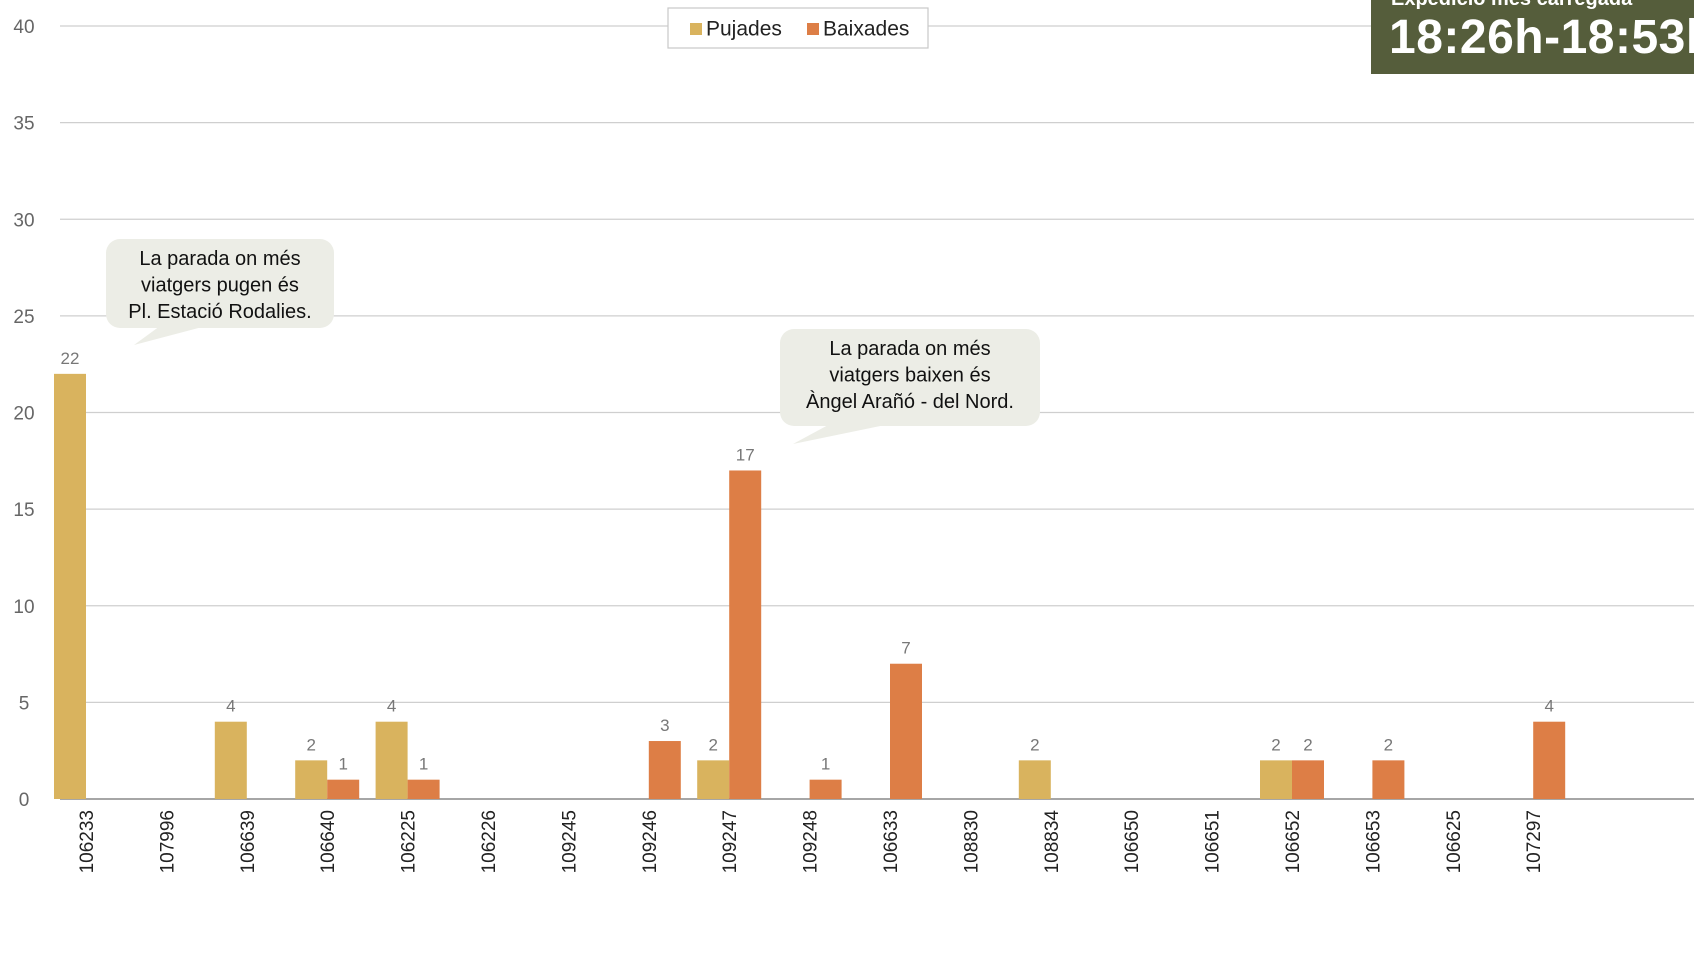 Image resolution: width=1694 pixels, height=960 pixels. Describe the element at coordinates (167, 841) in the screenshot. I see `x-tick-label: 107996` at that location.